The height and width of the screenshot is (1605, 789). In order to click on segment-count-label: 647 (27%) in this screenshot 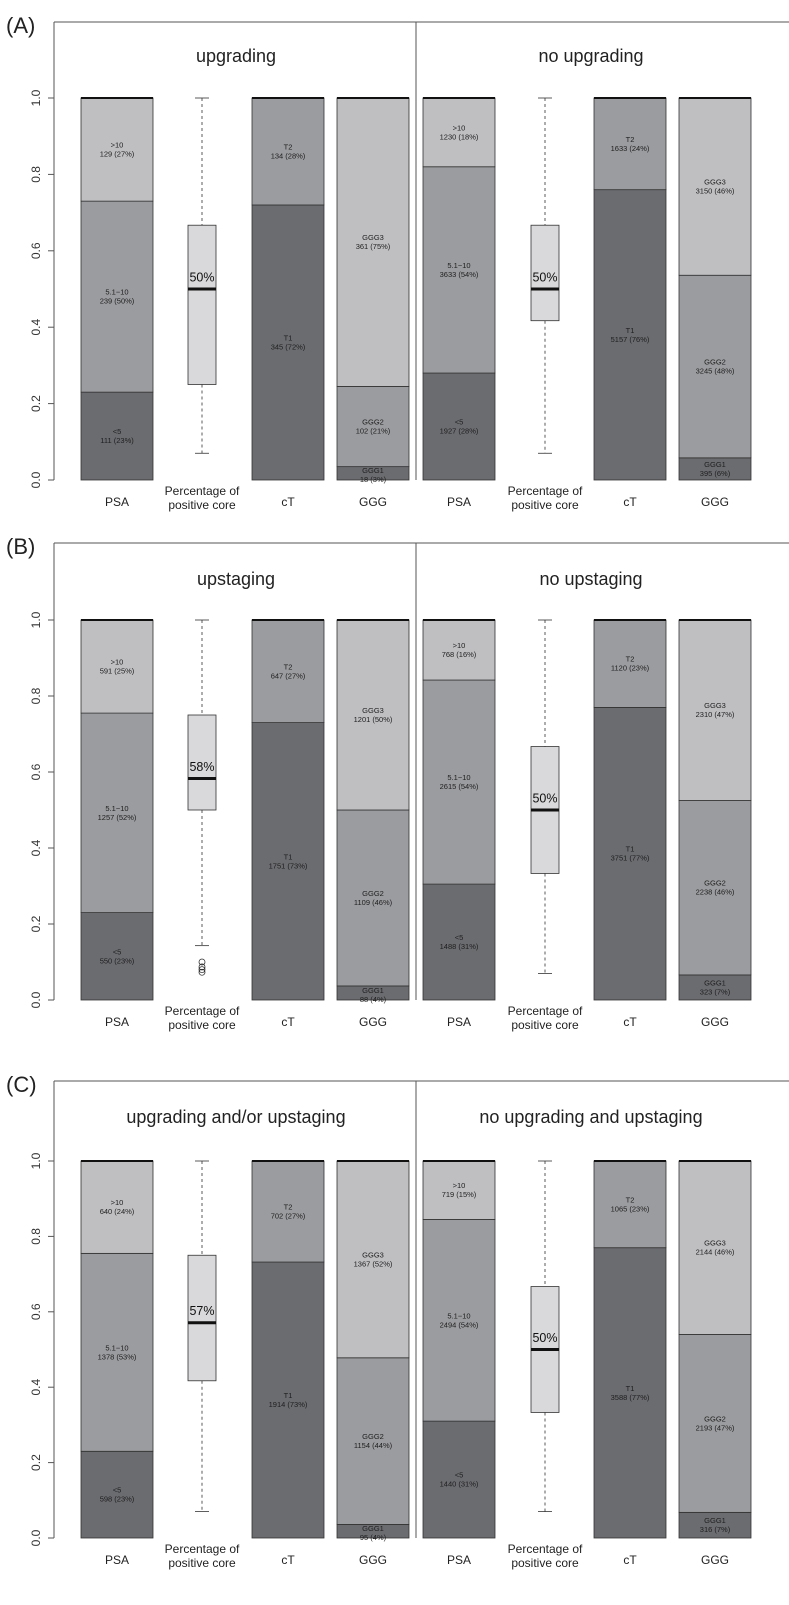, I will do `click(288, 675)`.